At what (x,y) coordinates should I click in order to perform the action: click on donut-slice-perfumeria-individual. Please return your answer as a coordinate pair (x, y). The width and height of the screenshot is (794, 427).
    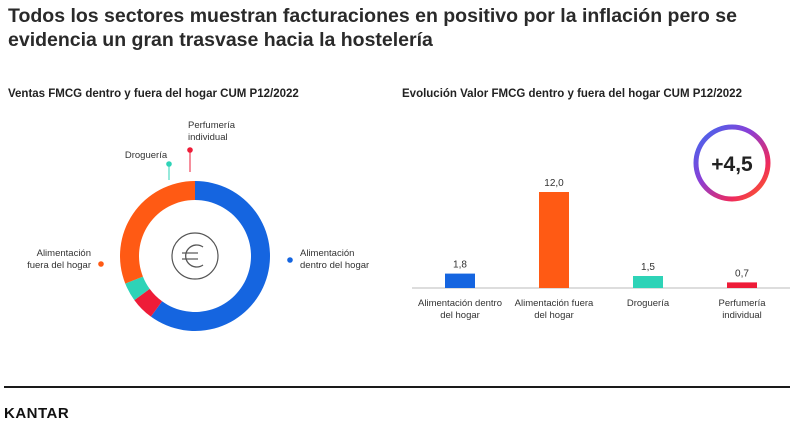
    Looking at the image, I should click on (148, 302).